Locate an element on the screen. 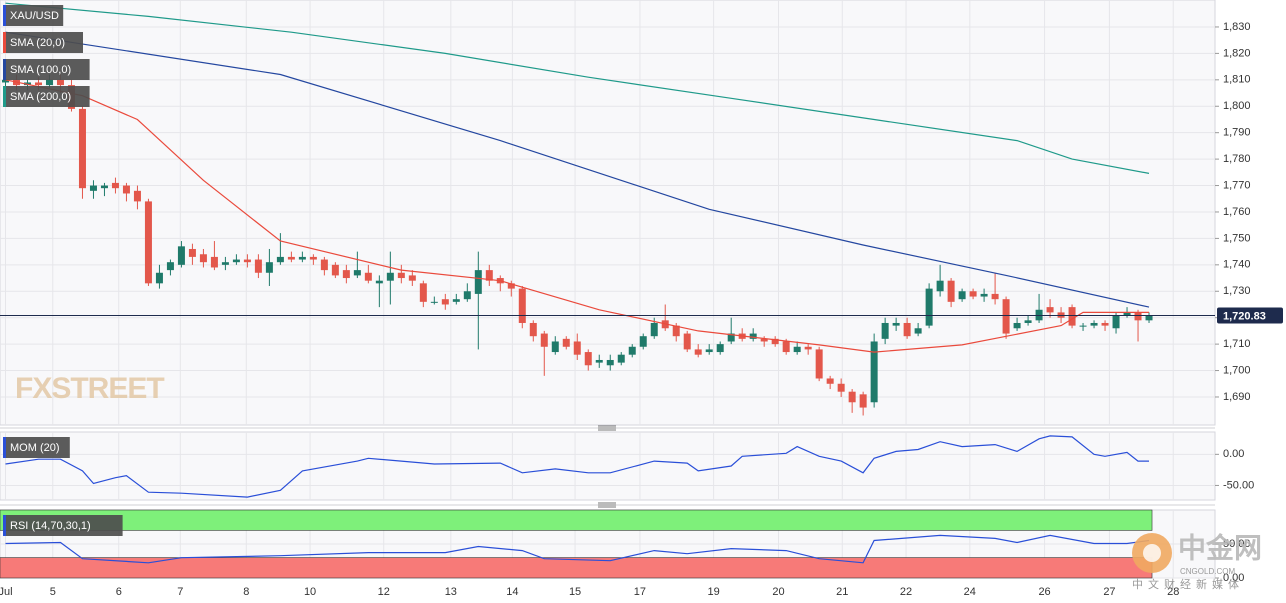  x-tick-label: 10 is located at coordinates (310, 592).